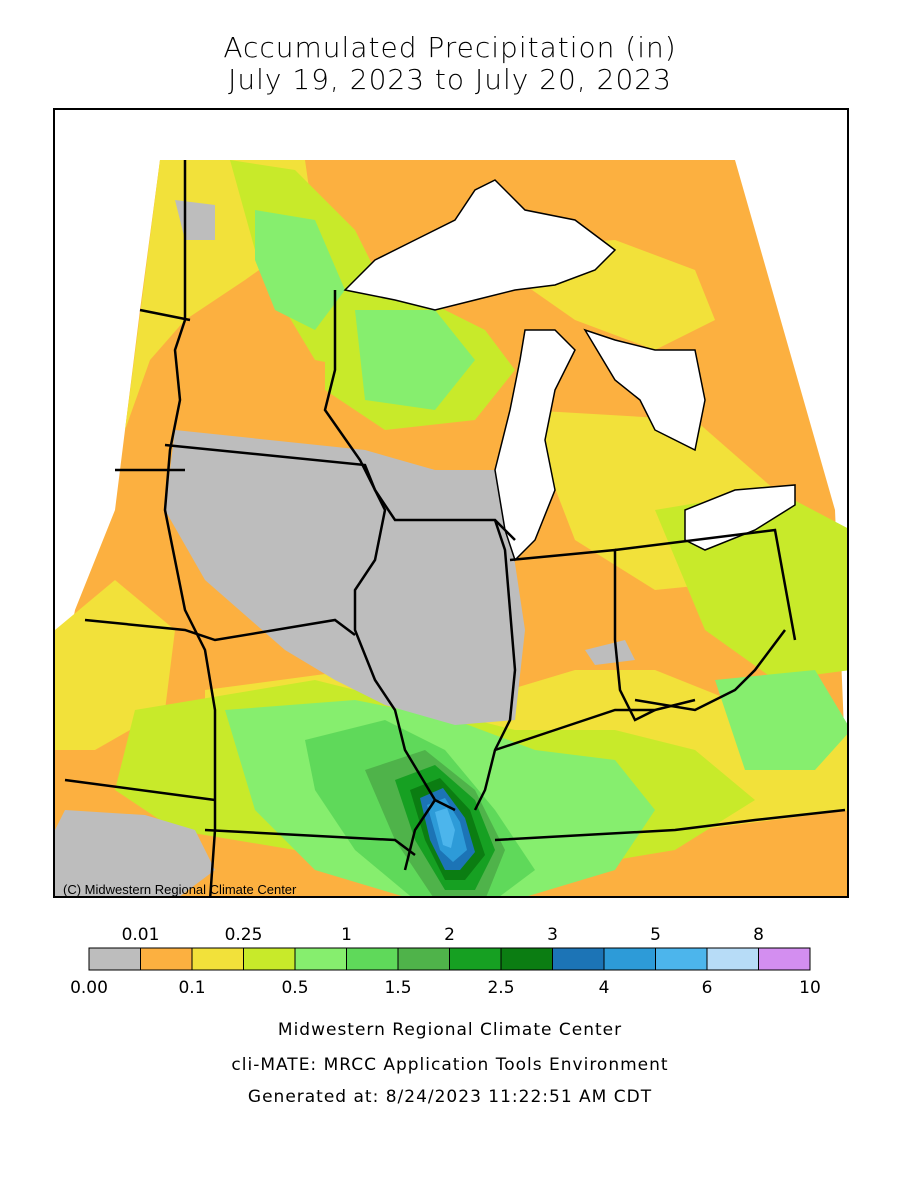  Describe the element at coordinates (89, 988) in the screenshot. I see `legend-bottom-label: 0.00` at that location.